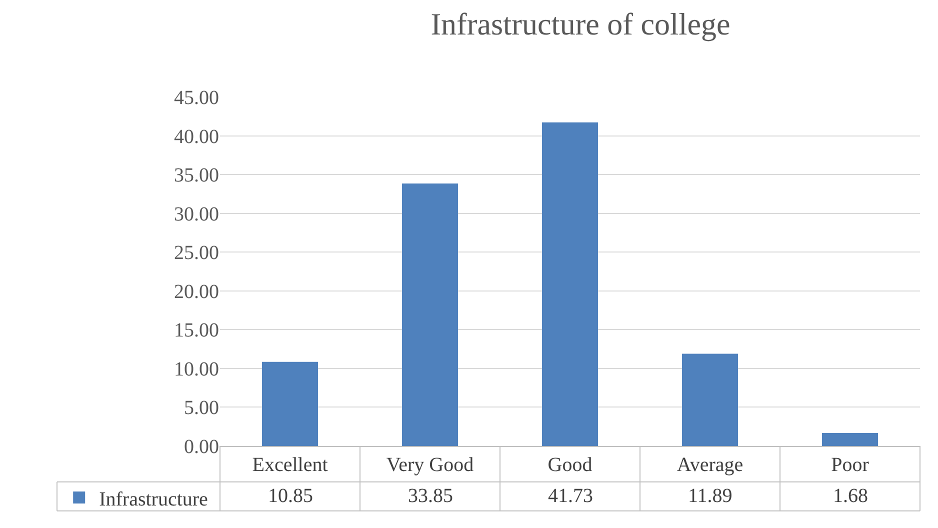  Describe the element at coordinates (430, 496) in the screenshot. I see `data-label: 33.85` at that location.